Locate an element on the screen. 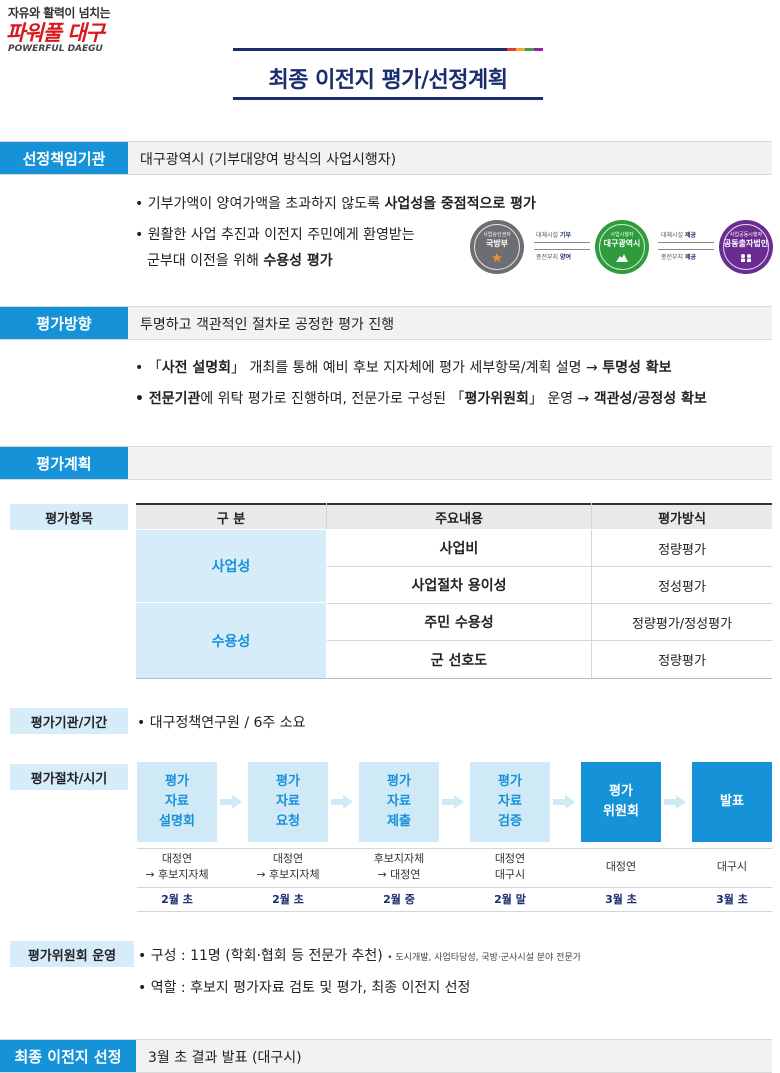  process-org-4: 대정연 대구시 is located at coordinates (510, 866).